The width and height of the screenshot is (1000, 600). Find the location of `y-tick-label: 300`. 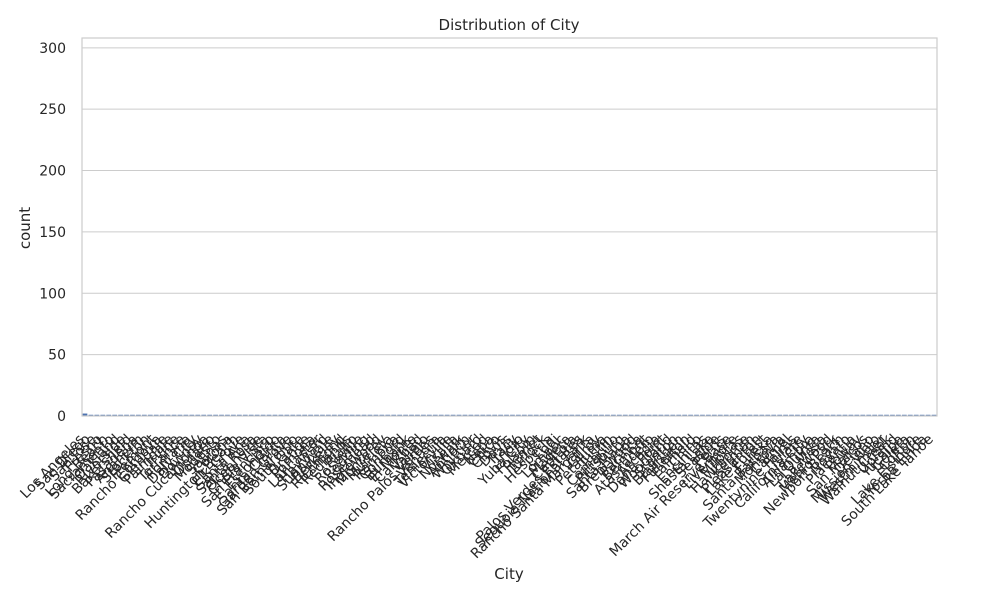

y-tick-label: 300 is located at coordinates (52, 49).